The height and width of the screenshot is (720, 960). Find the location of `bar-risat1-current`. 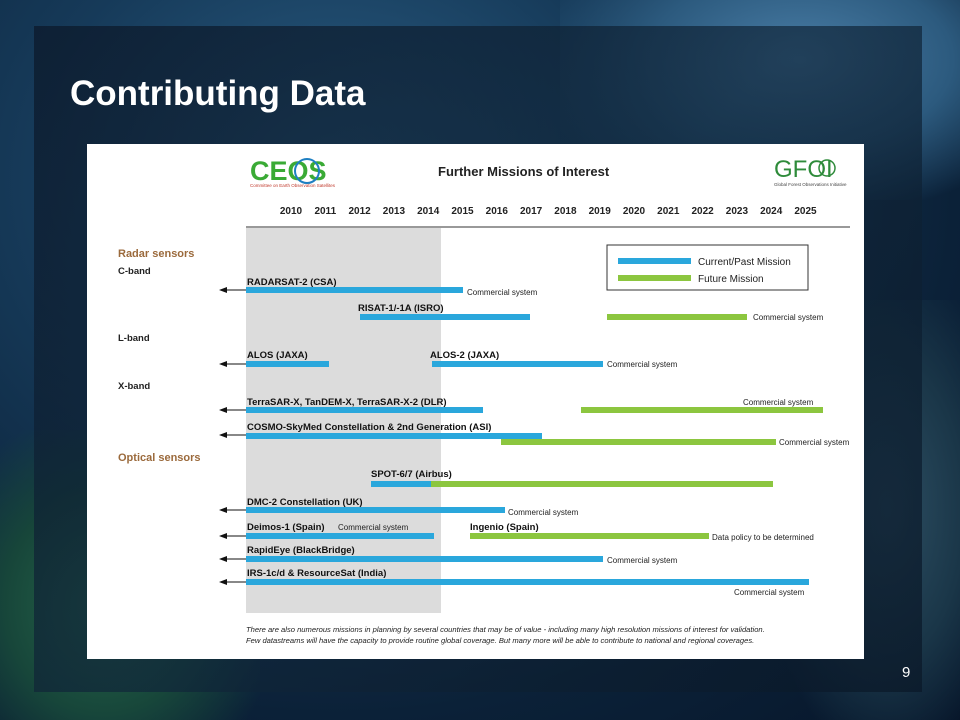

bar-risat1-current is located at coordinates (445, 317).